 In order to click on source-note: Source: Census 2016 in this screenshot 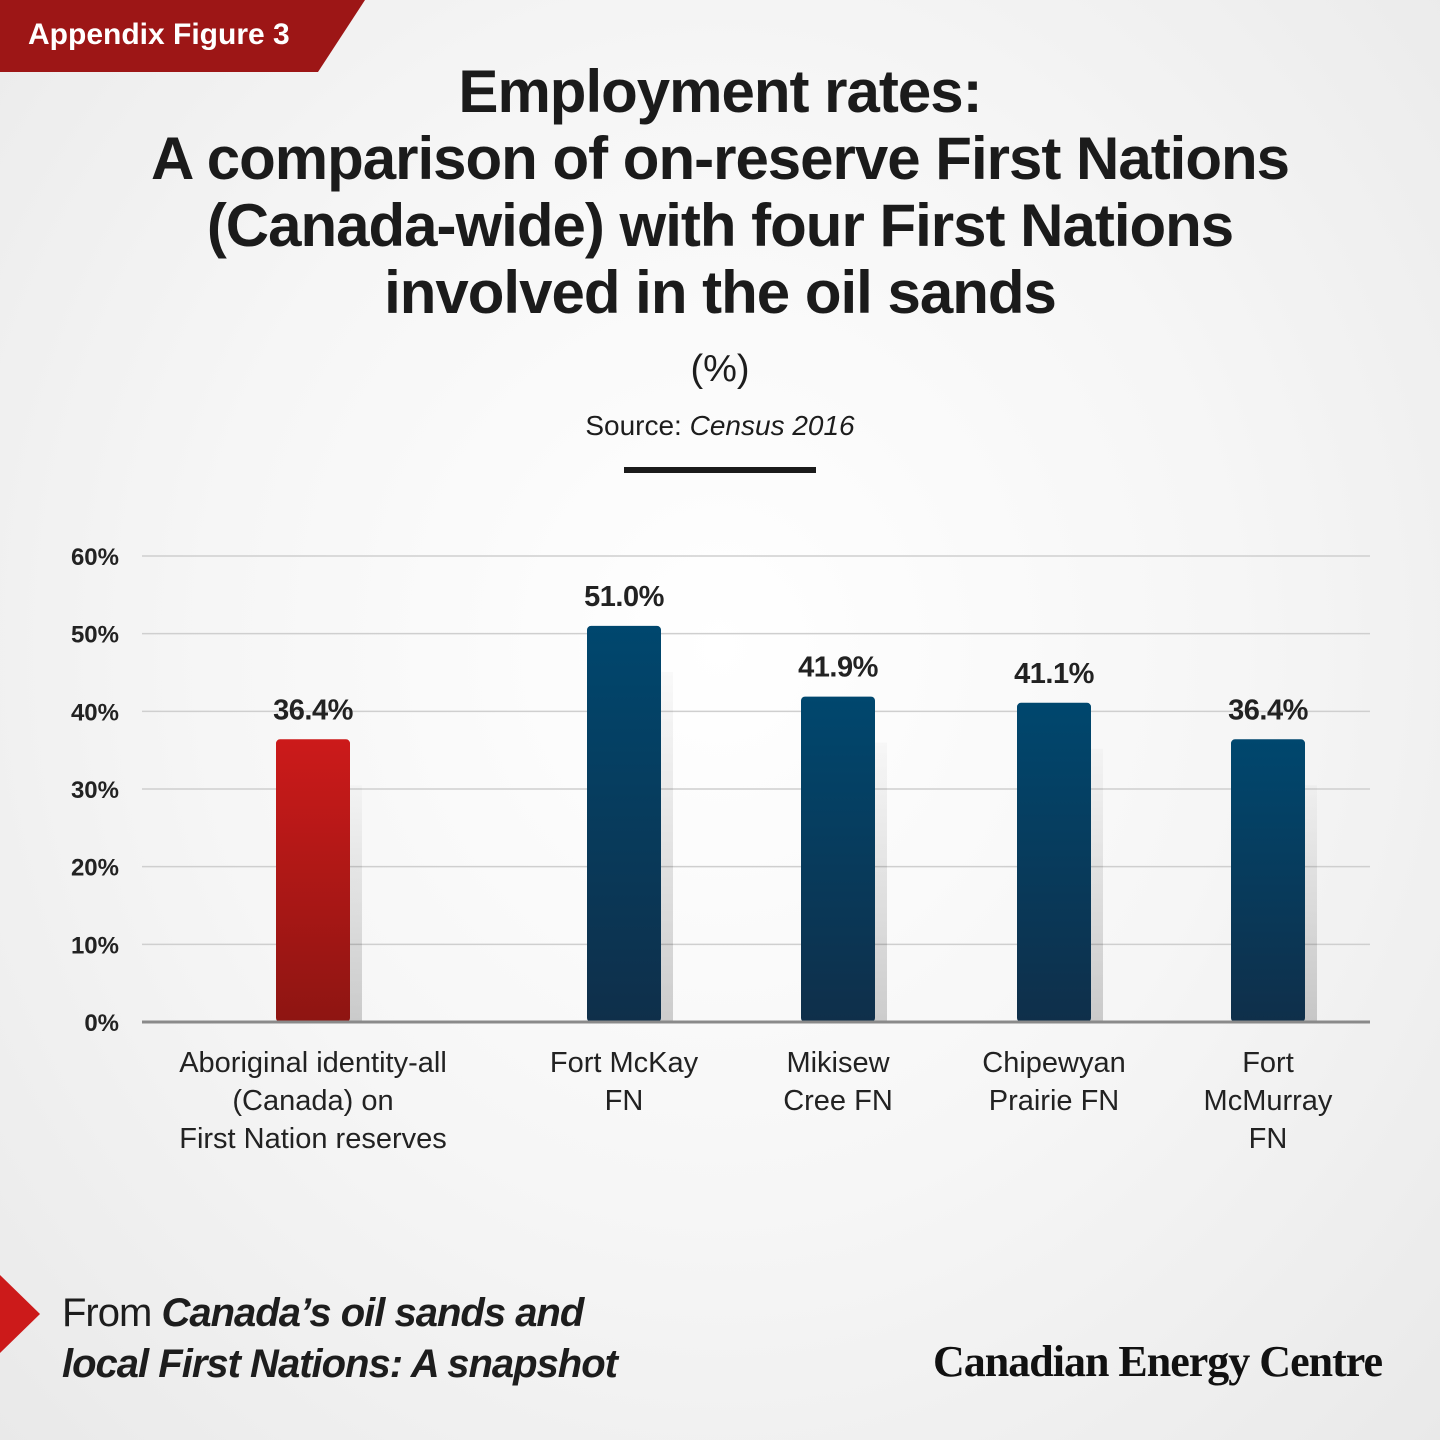, I will do `click(720, 426)`.